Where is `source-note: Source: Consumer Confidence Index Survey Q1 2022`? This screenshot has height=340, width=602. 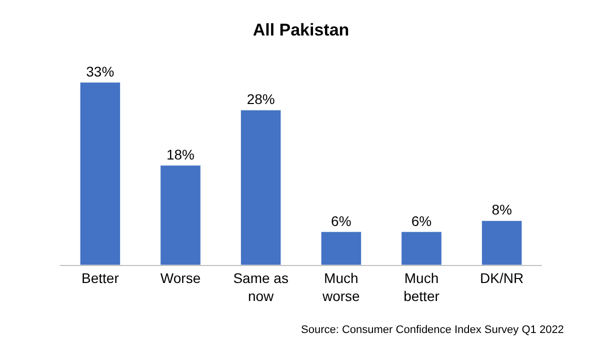 source-note: Source: Consumer Confidence Index Survey Q1 2022 is located at coordinates (432, 330).